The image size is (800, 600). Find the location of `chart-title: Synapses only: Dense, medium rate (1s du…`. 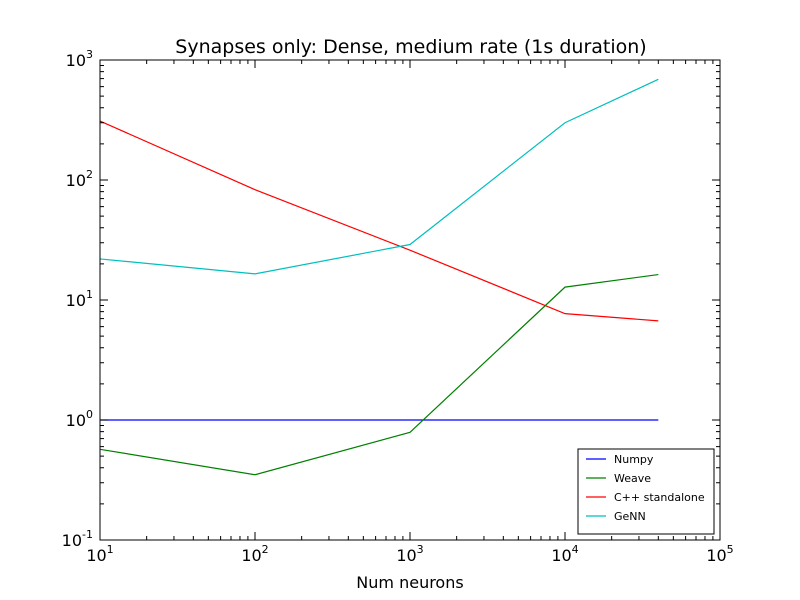

chart-title: Synapses only: Dense, medium rate (1s du… is located at coordinates (410, 47).